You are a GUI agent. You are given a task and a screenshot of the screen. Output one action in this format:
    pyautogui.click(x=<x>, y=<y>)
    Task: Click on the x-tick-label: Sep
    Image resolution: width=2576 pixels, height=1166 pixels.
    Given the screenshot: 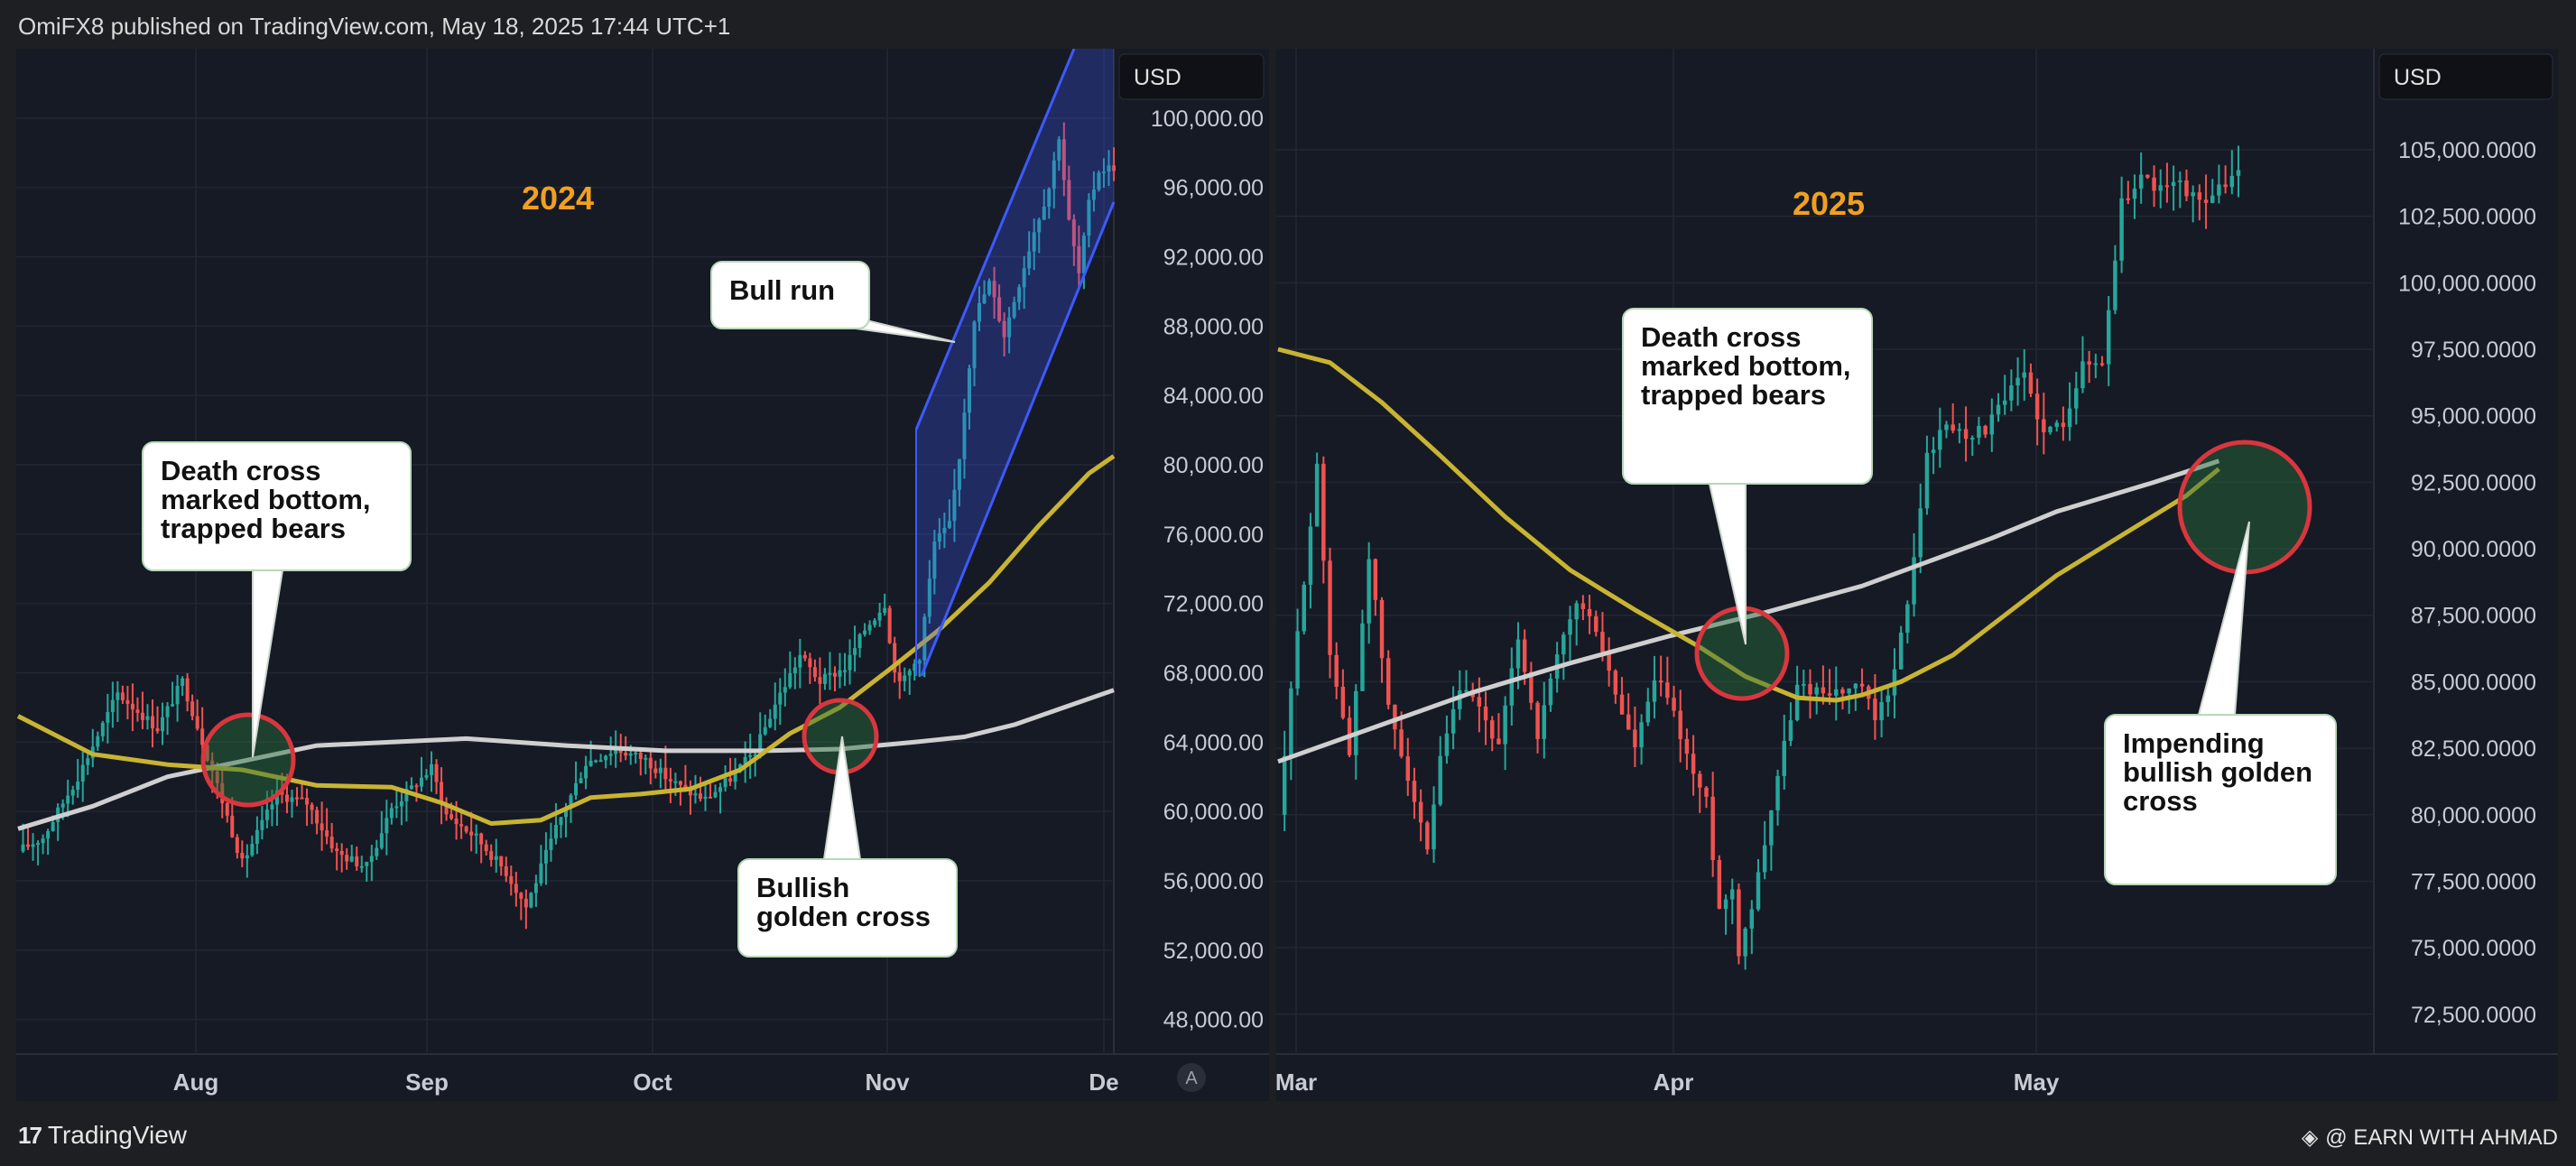 What is the action you would take?
    pyautogui.click(x=427, y=1082)
    